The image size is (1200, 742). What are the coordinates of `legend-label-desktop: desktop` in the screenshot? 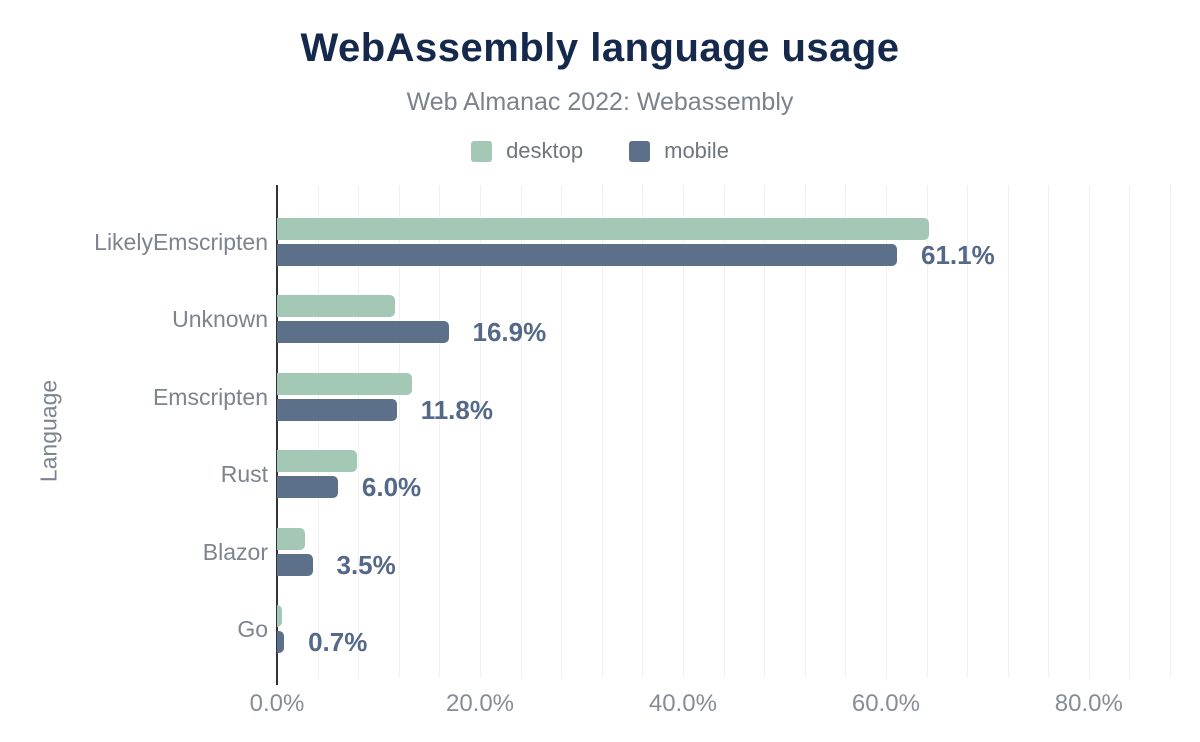 It's located at (545, 150).